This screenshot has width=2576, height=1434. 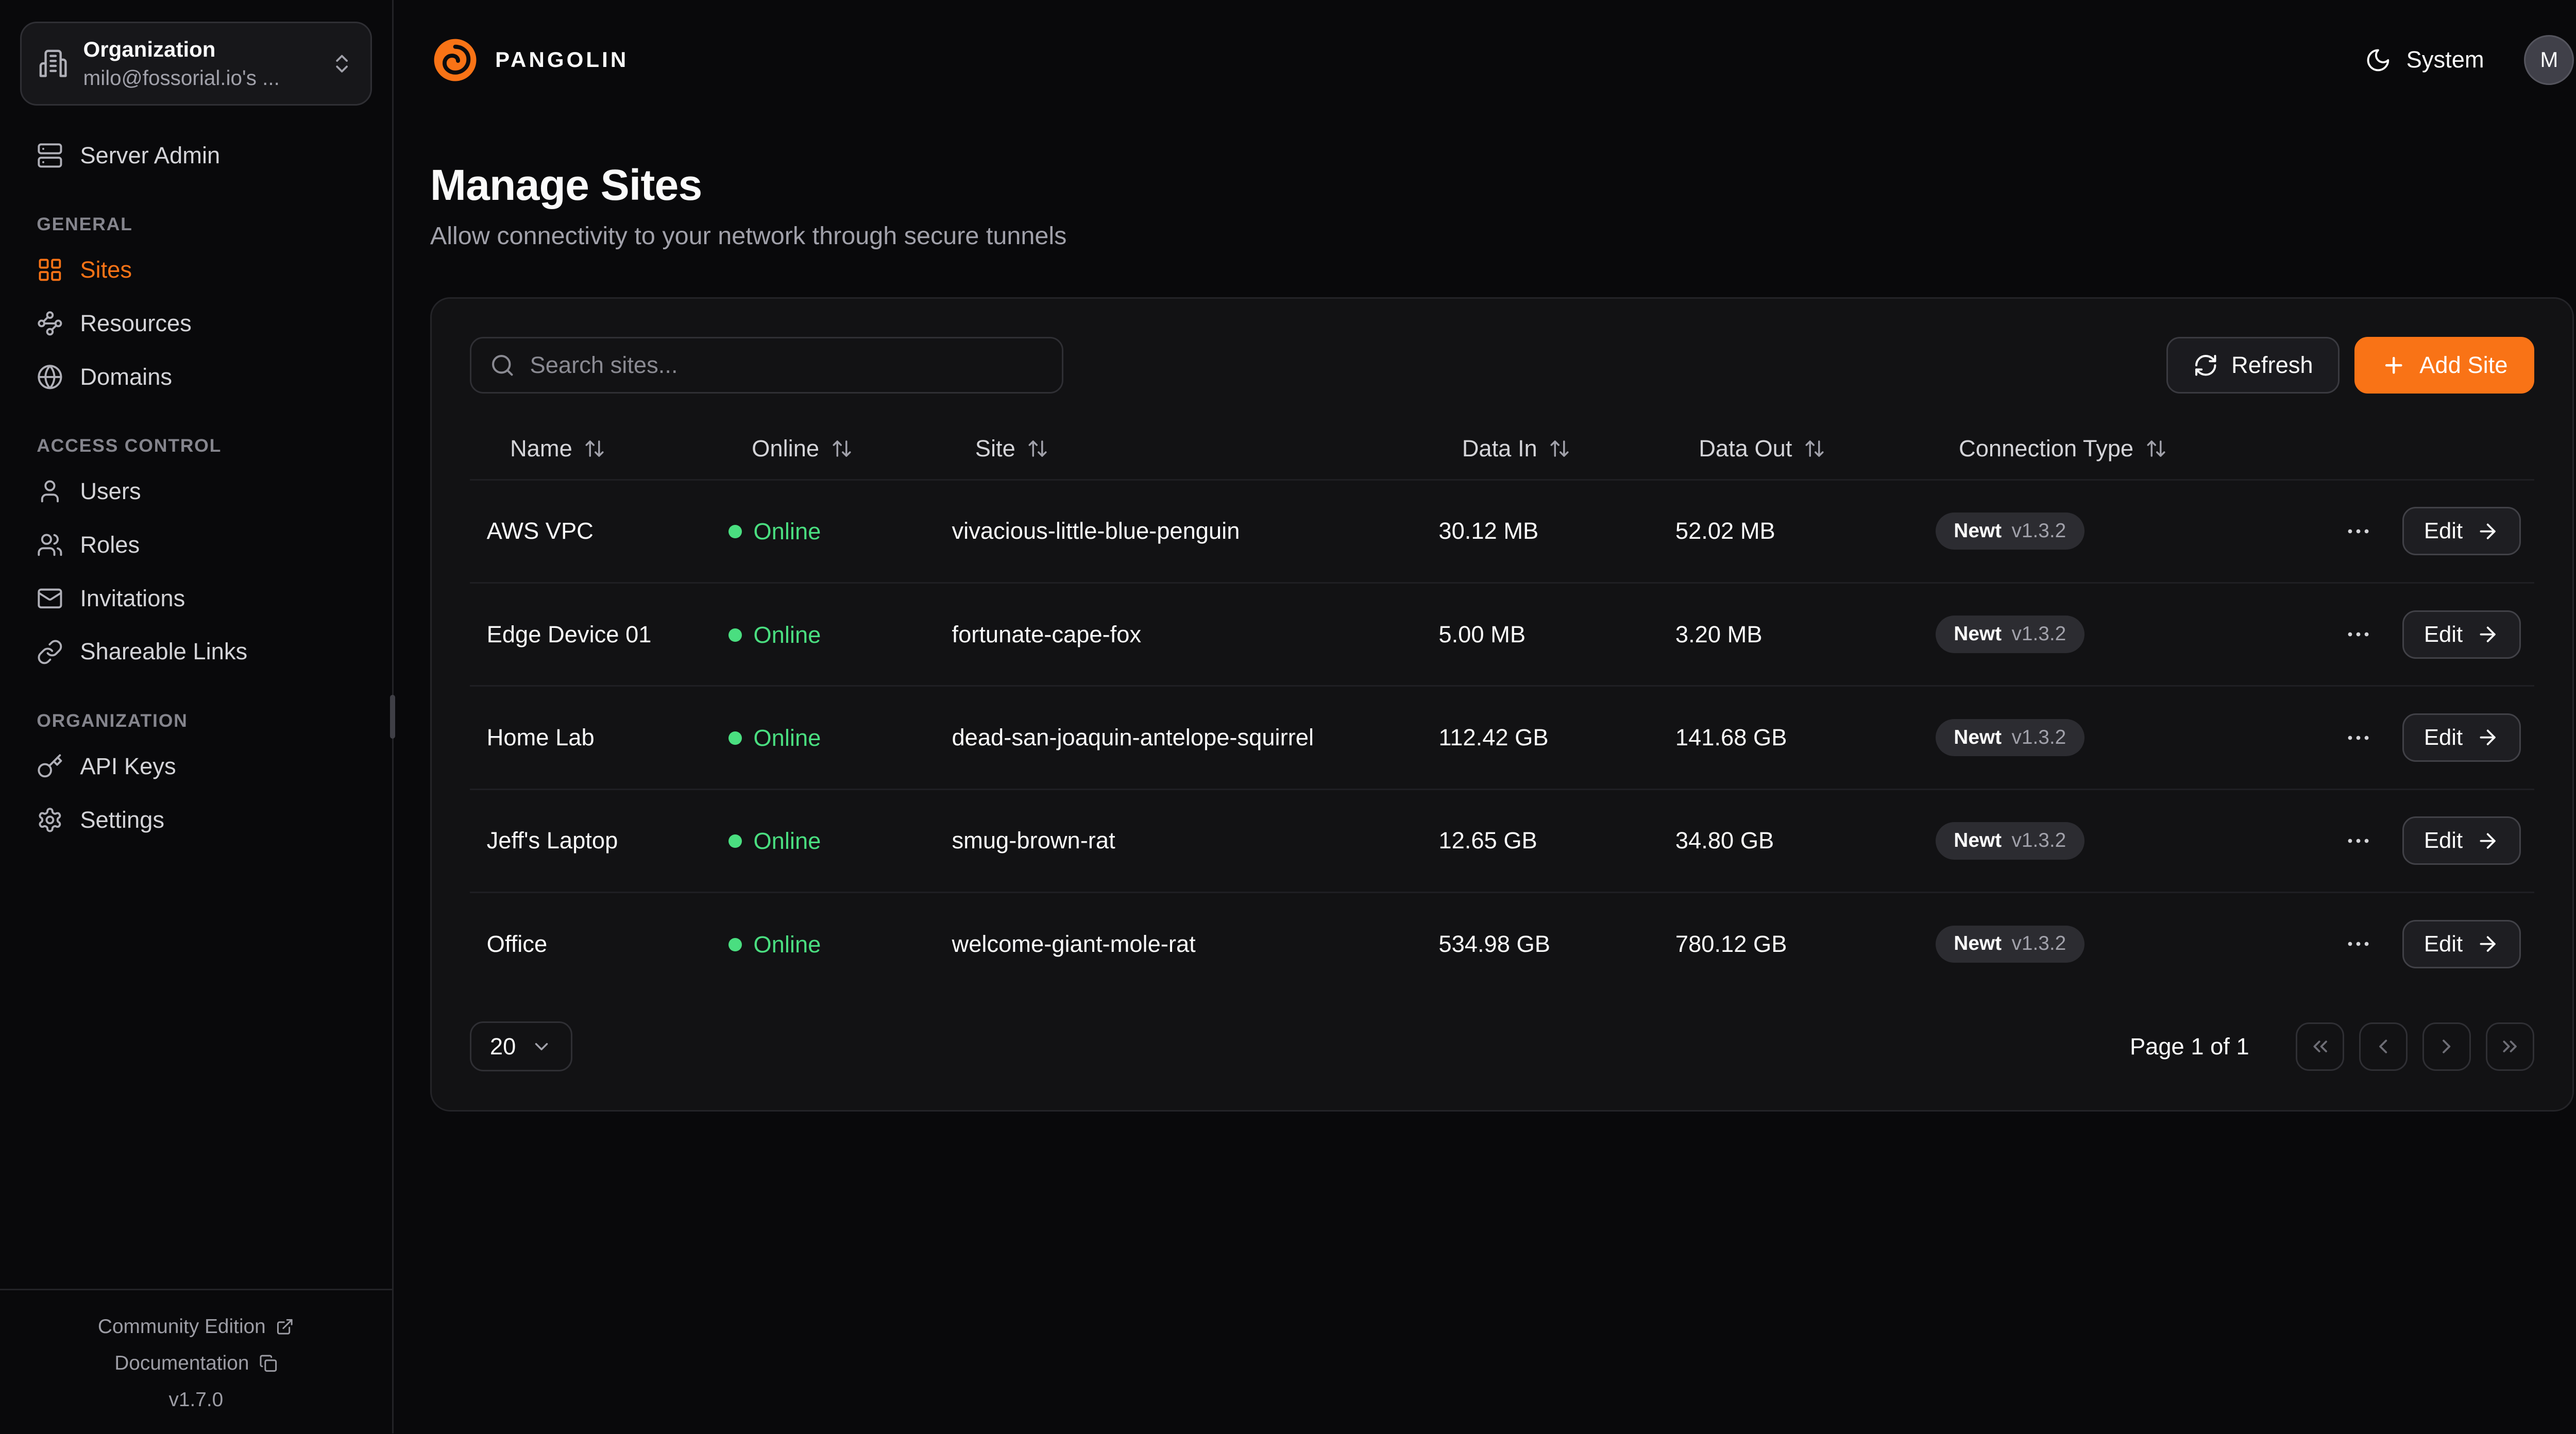 What do you see at coordinates (136, 323) in the screenshot?
I see `sidebar-item-label: Resources` at bounding box center [136, 323].